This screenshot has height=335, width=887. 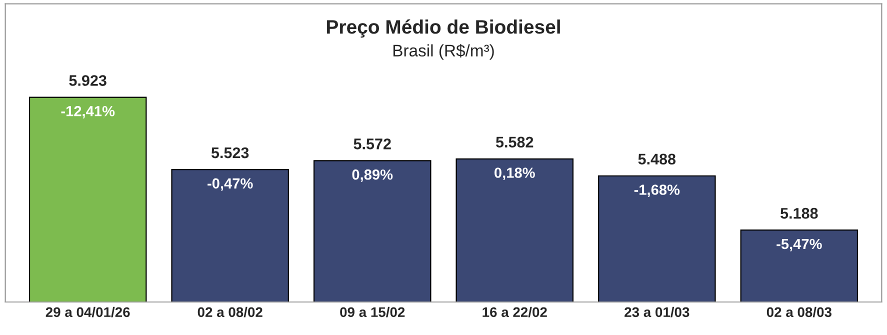 I want to click on annotation: 0,89%, so click(x=372, y=175).